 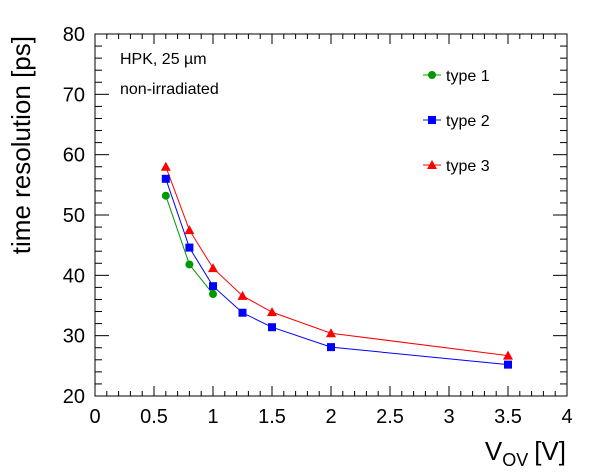 What do you see at coordinates (448, 417) in the screenshot?
I see `x-tick-label: 3` at bounding box center [448, 417].